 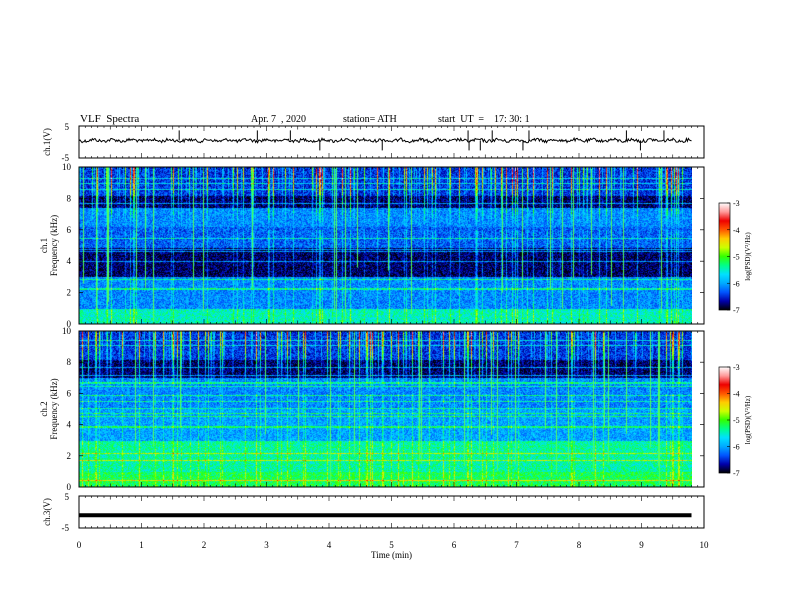 I want to click on xtick-label: 8, so click(x=579, y=545).